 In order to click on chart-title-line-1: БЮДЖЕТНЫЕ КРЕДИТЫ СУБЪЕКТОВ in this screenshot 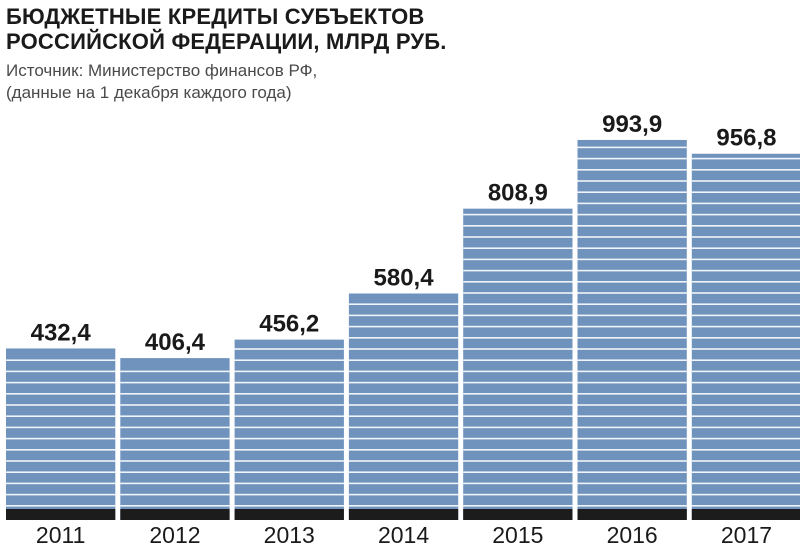, I will do `click(215, 16)`.